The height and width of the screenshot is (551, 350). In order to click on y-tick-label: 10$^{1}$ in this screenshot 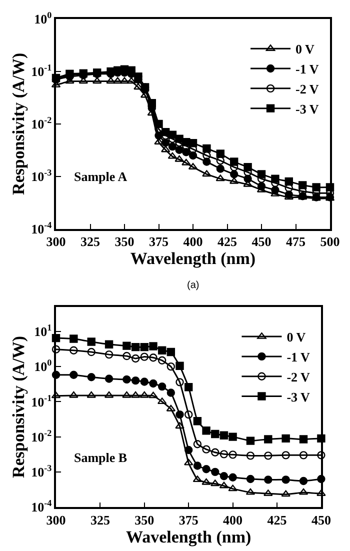, I will do `click(43, 331)`.